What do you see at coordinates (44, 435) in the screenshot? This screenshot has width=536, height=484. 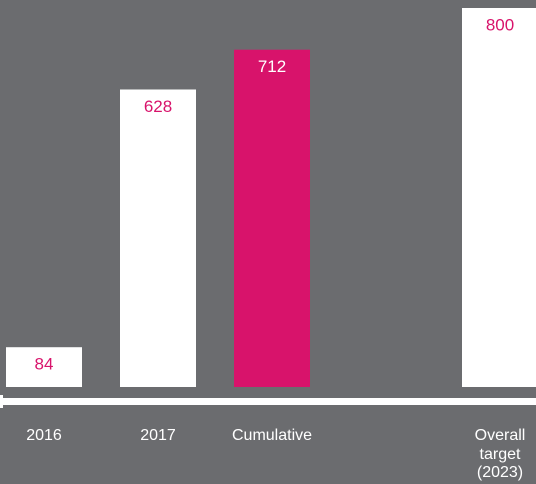 I see `x-tick-label: 2016` at bounding box center [44, 435].